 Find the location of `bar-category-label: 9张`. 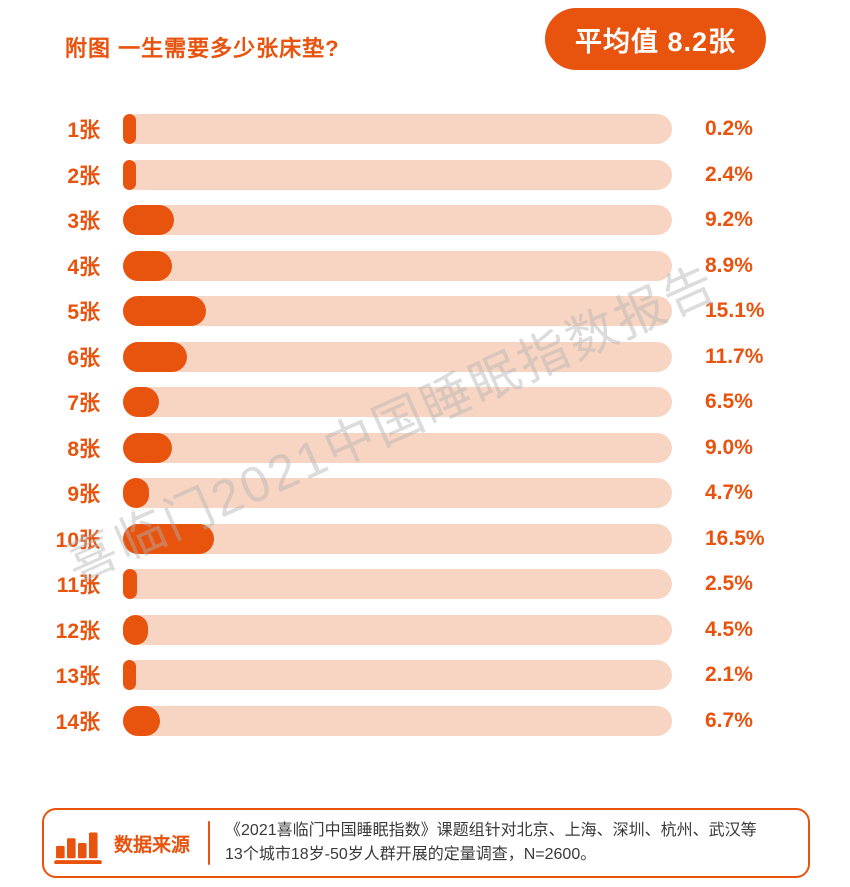

bar-category-label: 9张 is located at coordinates (83, 494).